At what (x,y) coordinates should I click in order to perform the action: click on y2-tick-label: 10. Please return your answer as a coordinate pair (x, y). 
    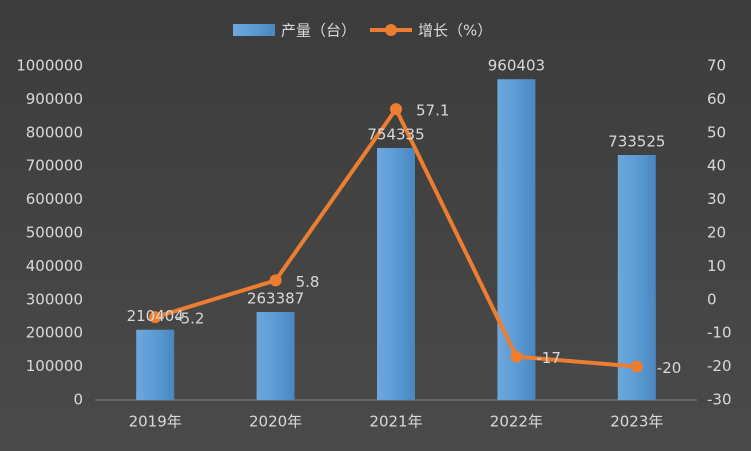
    Looking at the image, I should click on (716, 266).